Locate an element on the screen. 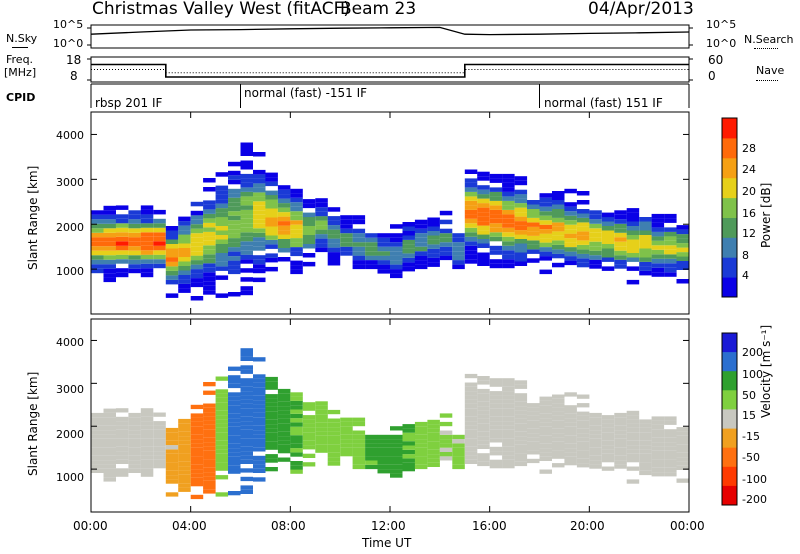 Image resolution: width=800 pixels, height=554 pixels. velocity-colorbar-tick: -200 is located at coordinates (754, 499).